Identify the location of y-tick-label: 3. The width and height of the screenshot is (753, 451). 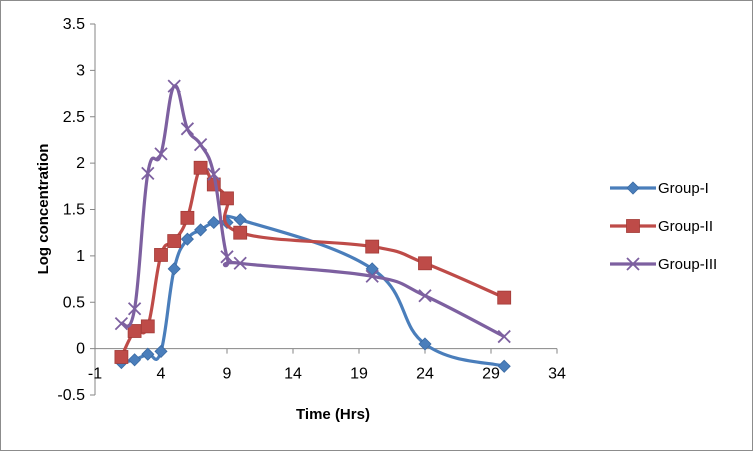
(80, 70).